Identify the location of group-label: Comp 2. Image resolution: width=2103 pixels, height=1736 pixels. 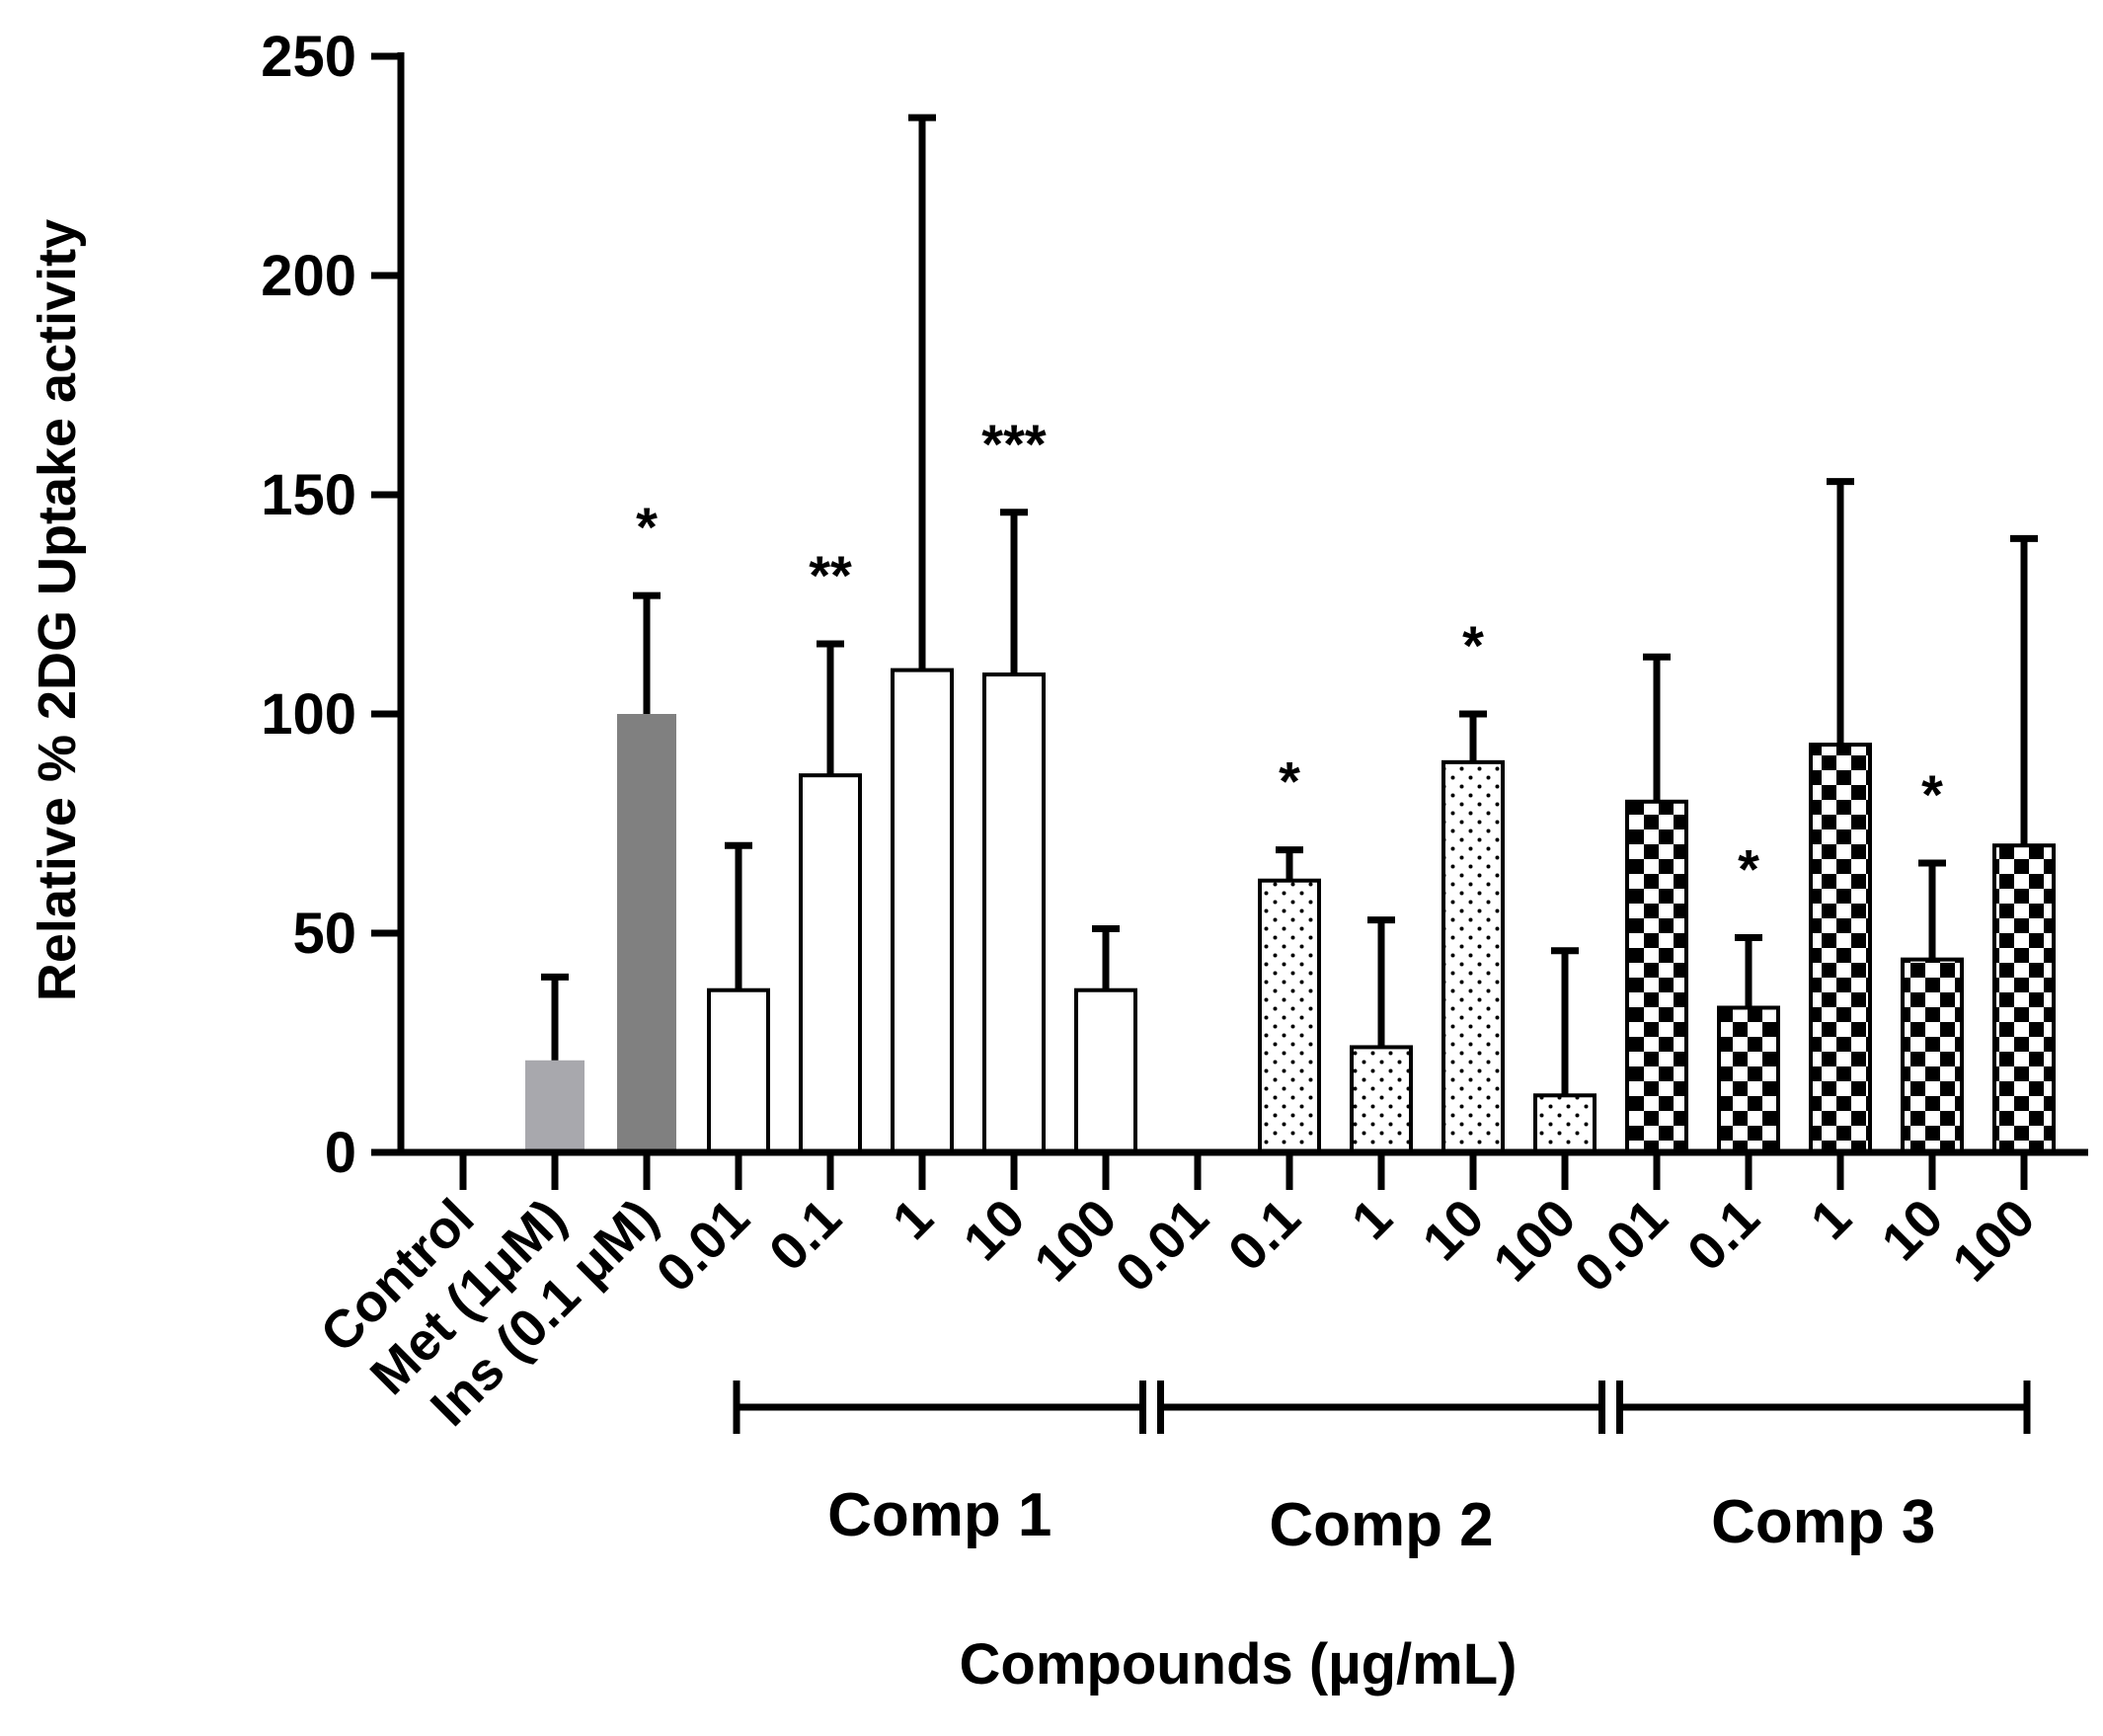
(1381, 1525).